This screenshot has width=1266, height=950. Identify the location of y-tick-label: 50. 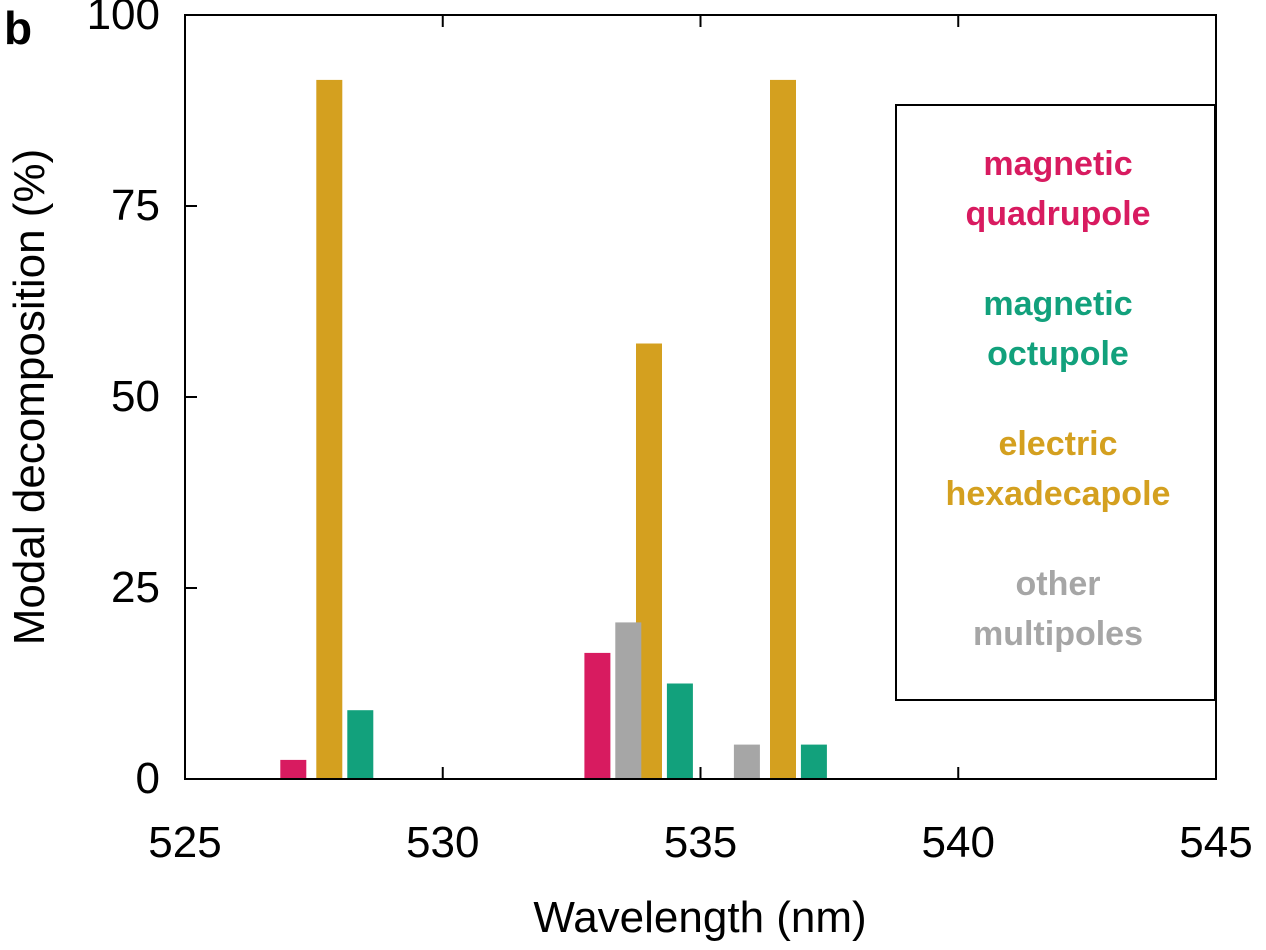
(135, 396).